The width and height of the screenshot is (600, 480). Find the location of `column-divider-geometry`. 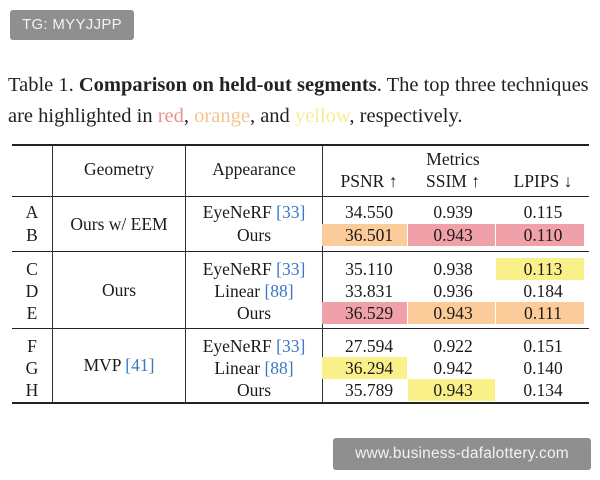

column-divider-geometry is located at coordinates (185, 274).